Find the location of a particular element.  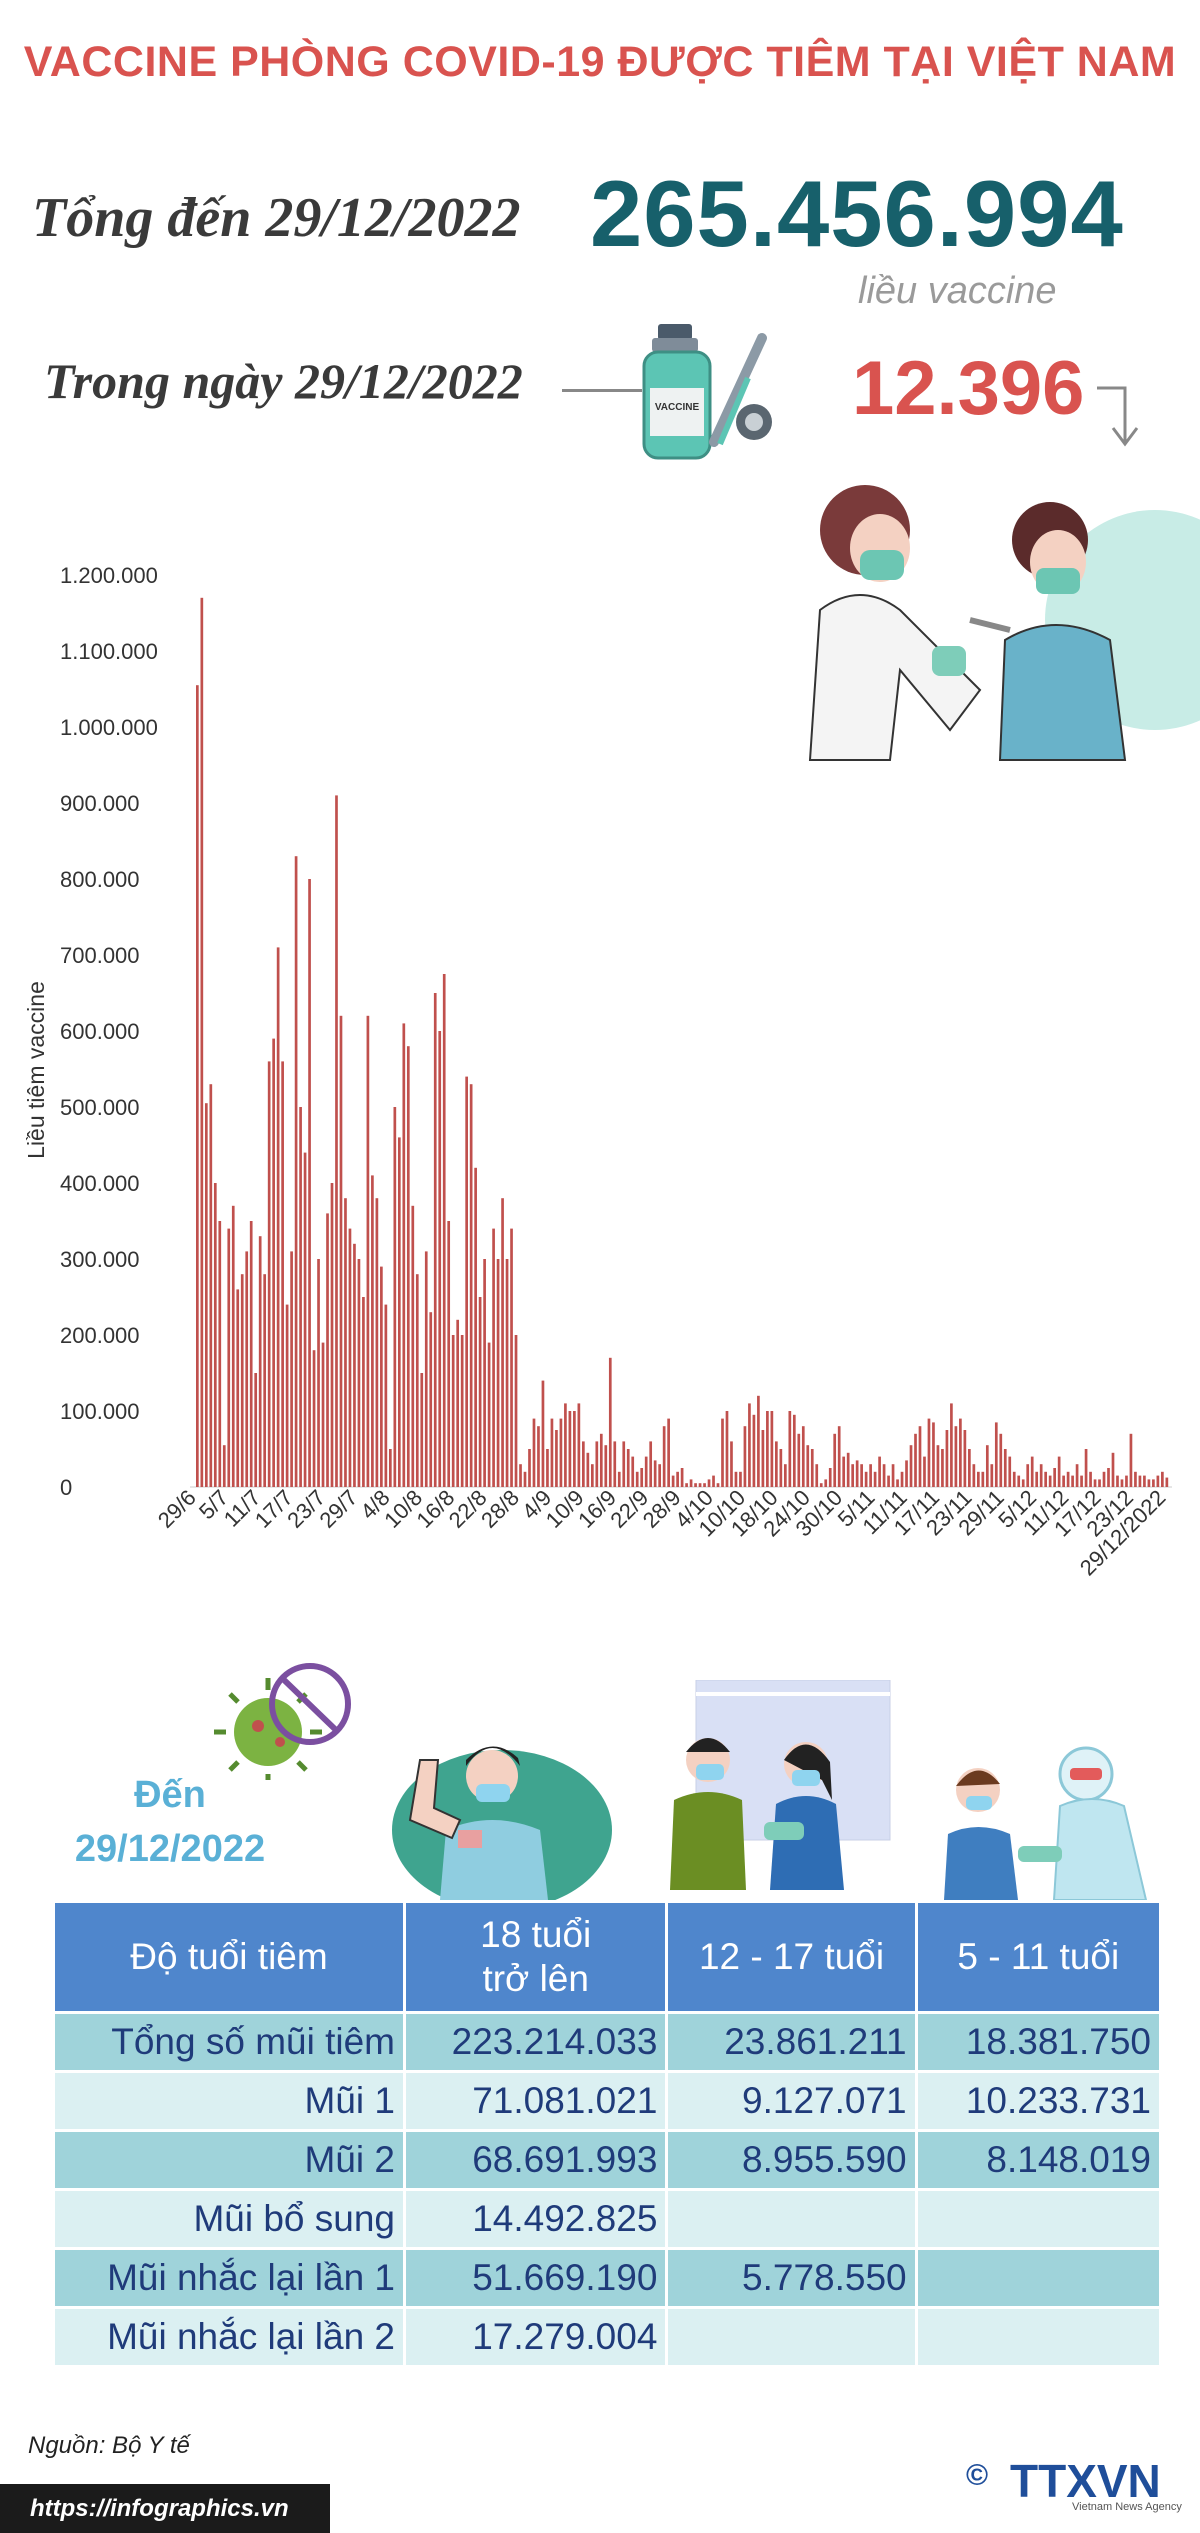

y-tick-label: 700.000 is located at coordinates (100, 955).